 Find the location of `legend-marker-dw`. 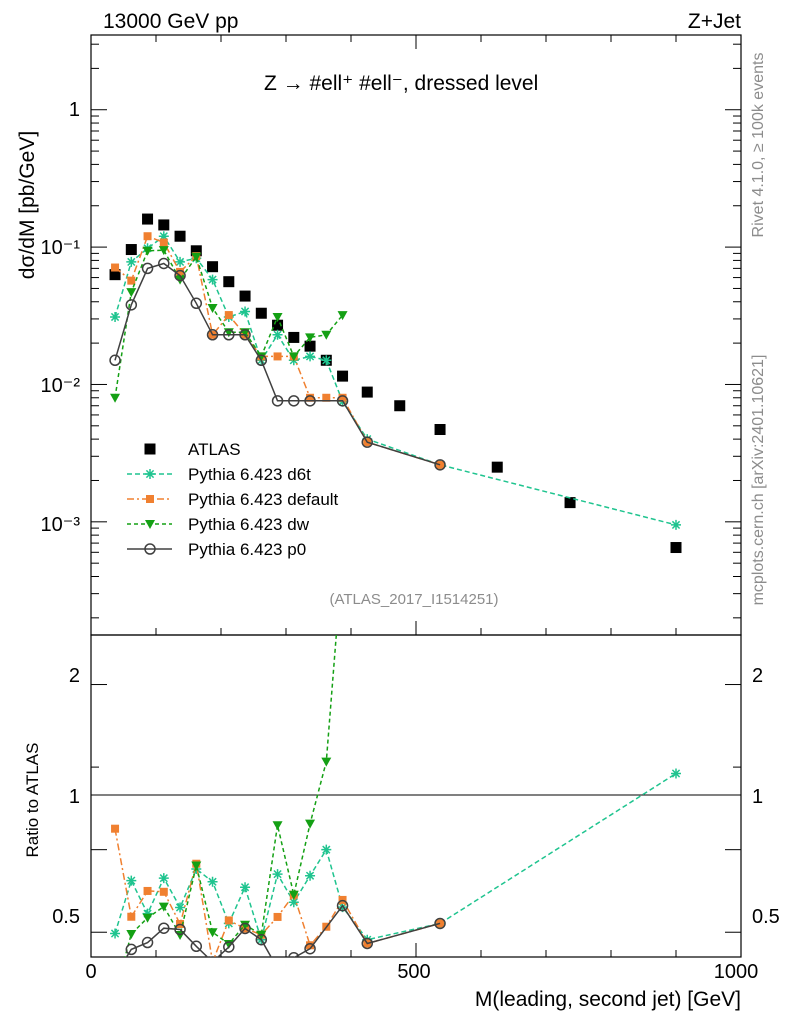

legend-marker-dw is located at coordinates (150, 524).